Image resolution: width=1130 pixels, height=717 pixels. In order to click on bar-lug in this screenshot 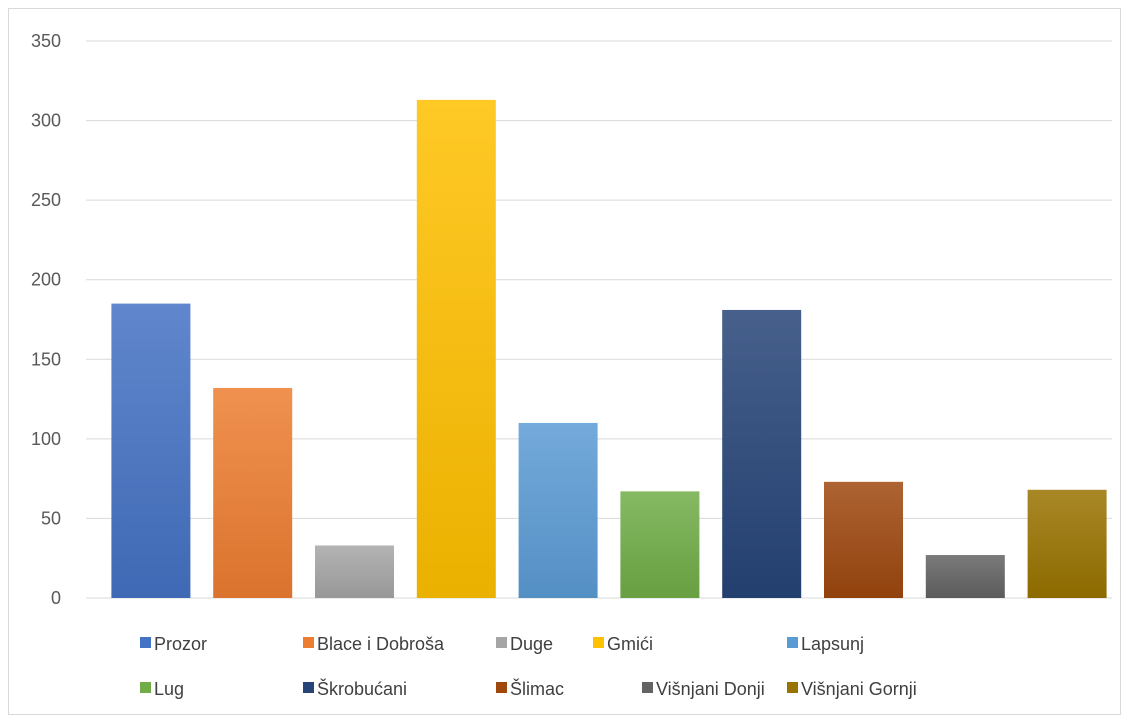, I will do `click(660, 544)`.